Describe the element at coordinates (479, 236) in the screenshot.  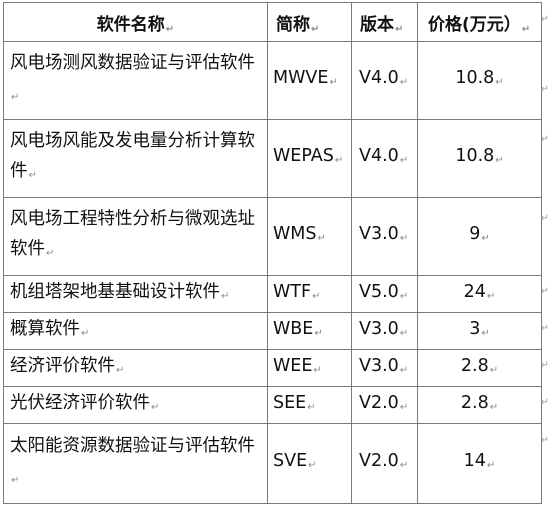
I see `price-cell: 9↵` at that location.